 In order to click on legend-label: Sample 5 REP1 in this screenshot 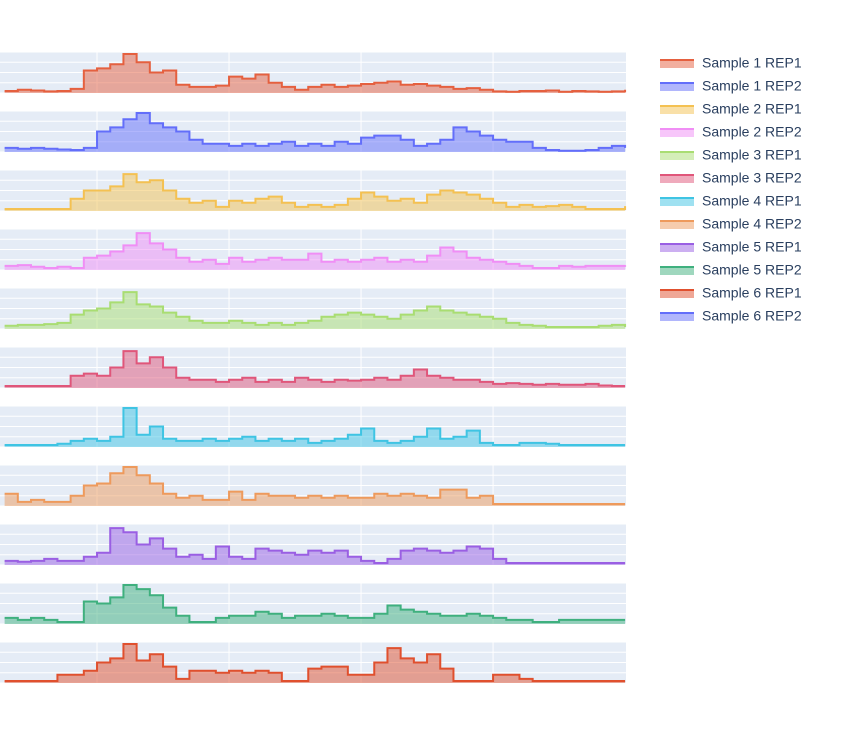, I will do `click(752, 247)`.